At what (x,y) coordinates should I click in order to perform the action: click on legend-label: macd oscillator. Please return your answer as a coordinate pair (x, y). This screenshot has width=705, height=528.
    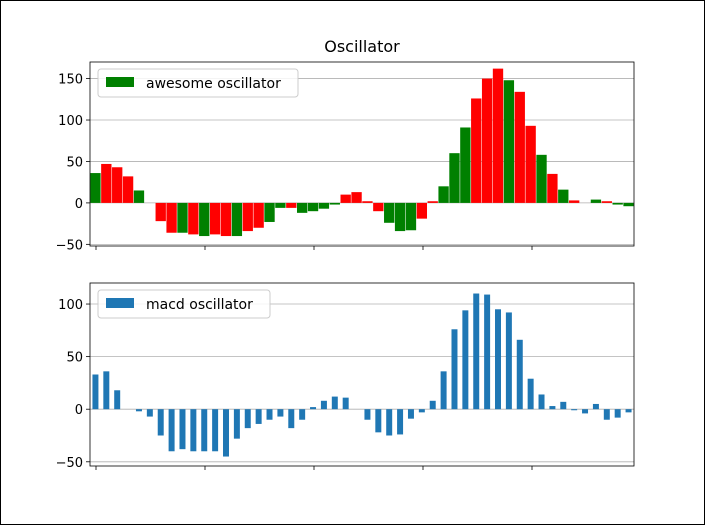
    Looking at the image, I should click on (199, 305).